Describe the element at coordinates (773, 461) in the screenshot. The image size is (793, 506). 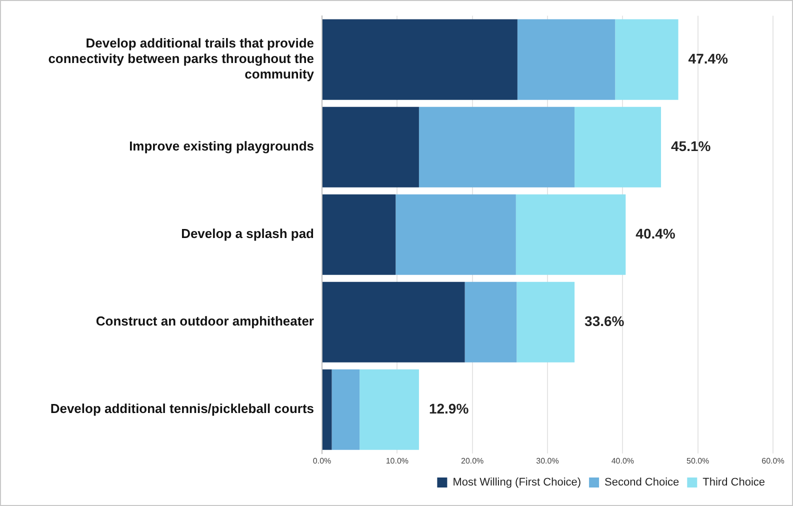
I see `x-tick-label: 60.0%` at that location.